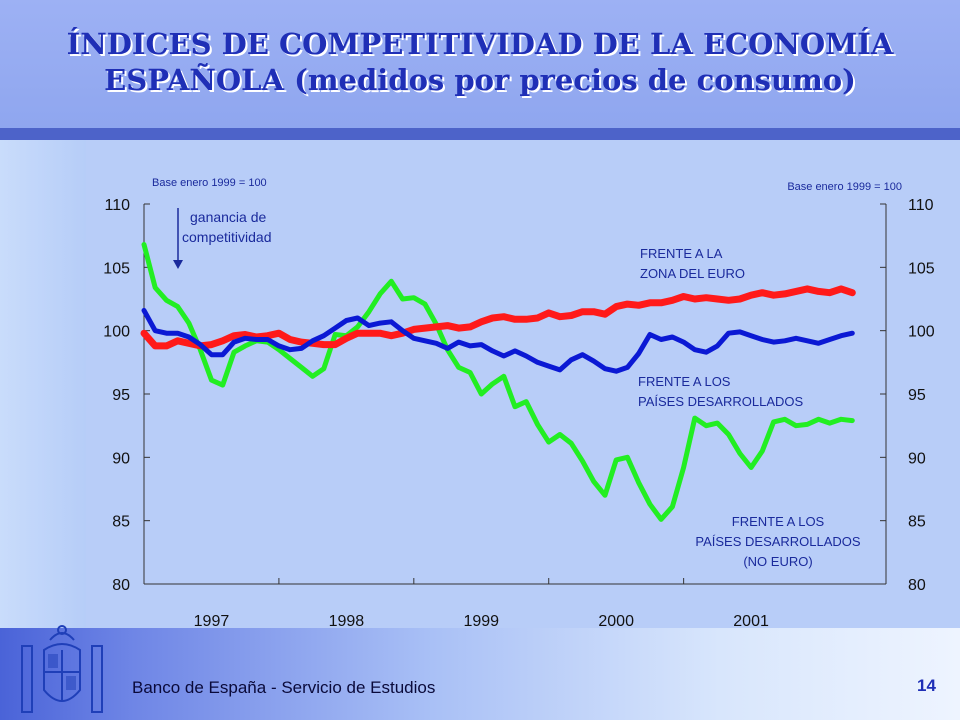  Describe the element at coordinates (480, 134) in the screenshot. I see `header-divider-band` at that location.